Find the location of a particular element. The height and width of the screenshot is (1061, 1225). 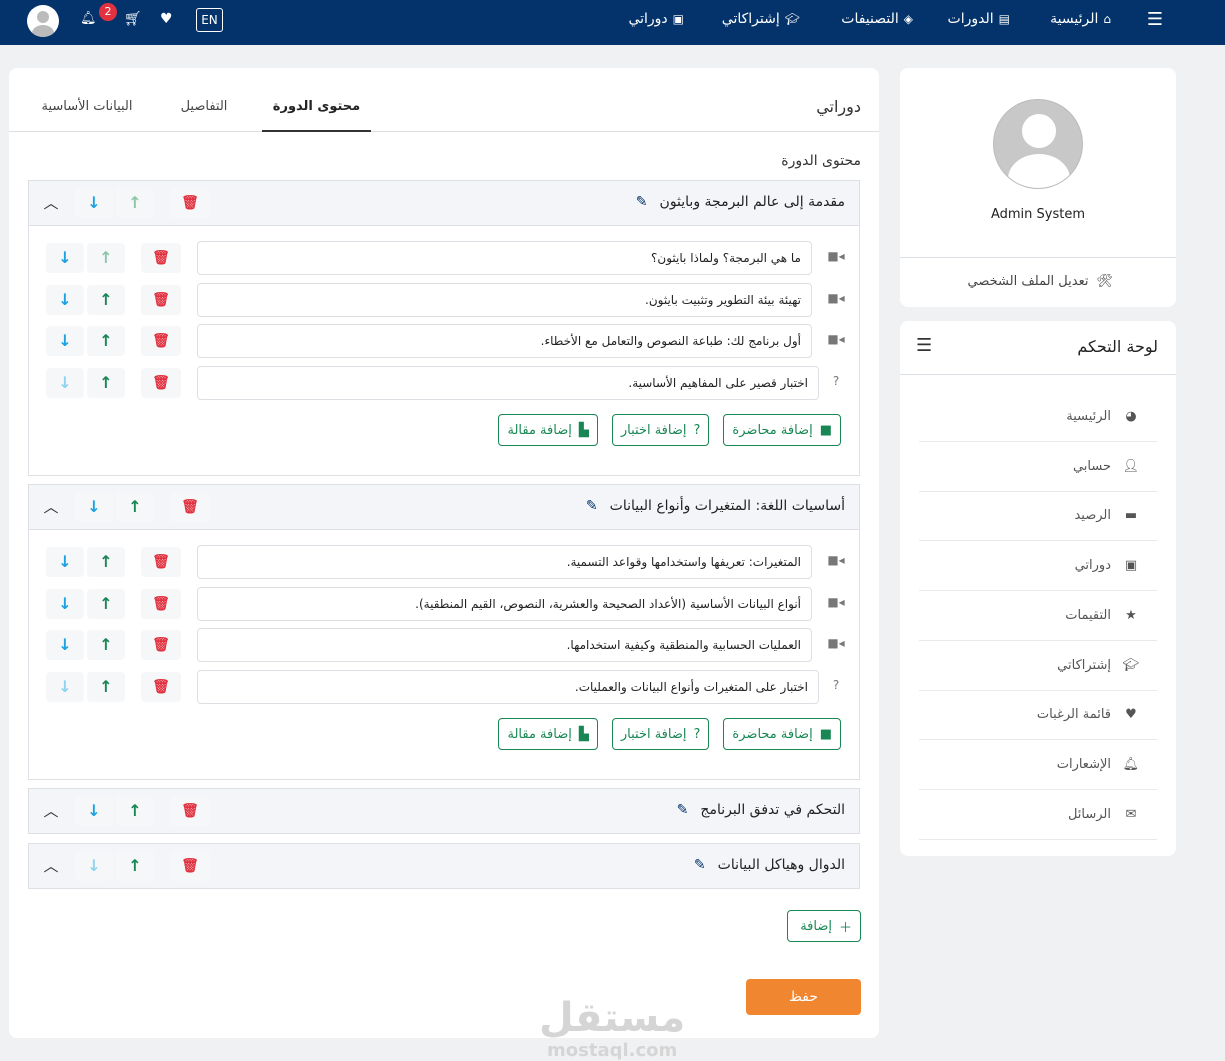

lesson-title-input: تهيئة بيئة التطوير وتثبيت بايثون. is located at coordinates (504, 299).